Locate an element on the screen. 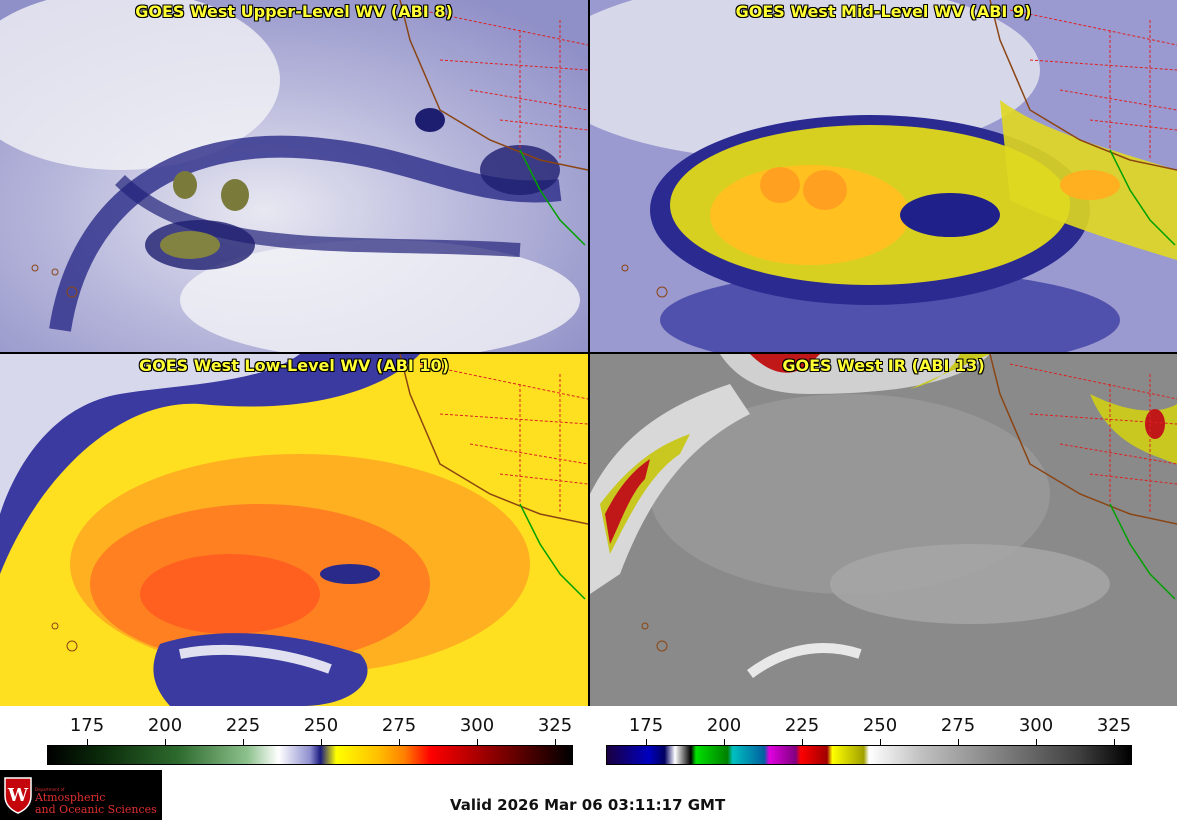 The image size is (1177, 820). colorbar-right is located at coordinates (869, 755).